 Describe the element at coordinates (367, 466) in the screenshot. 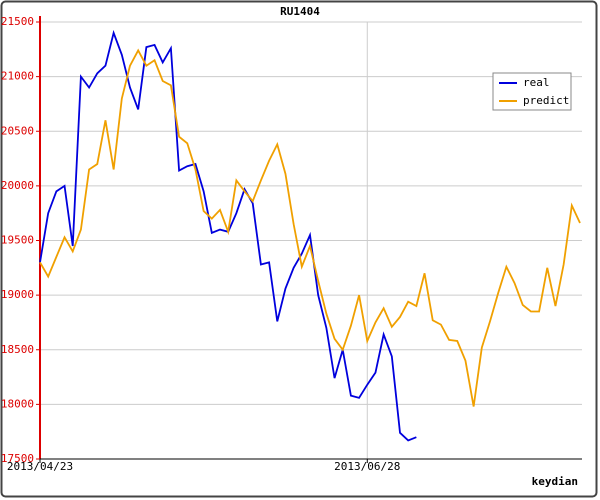

I see `x-tick-label: 2013/06/28` at that location.